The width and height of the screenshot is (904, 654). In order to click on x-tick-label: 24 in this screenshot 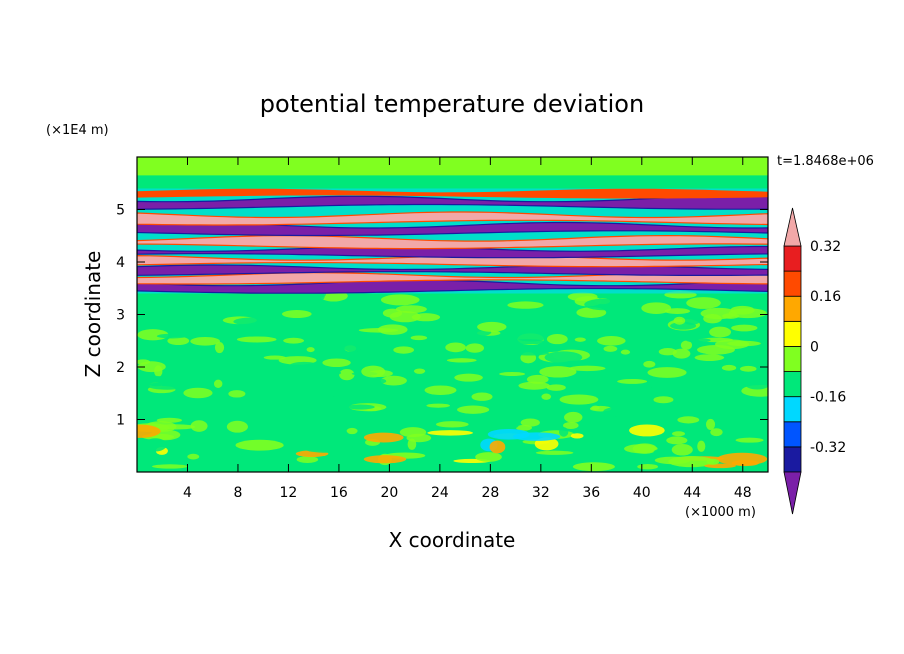, I will do `click(440, 493)`.